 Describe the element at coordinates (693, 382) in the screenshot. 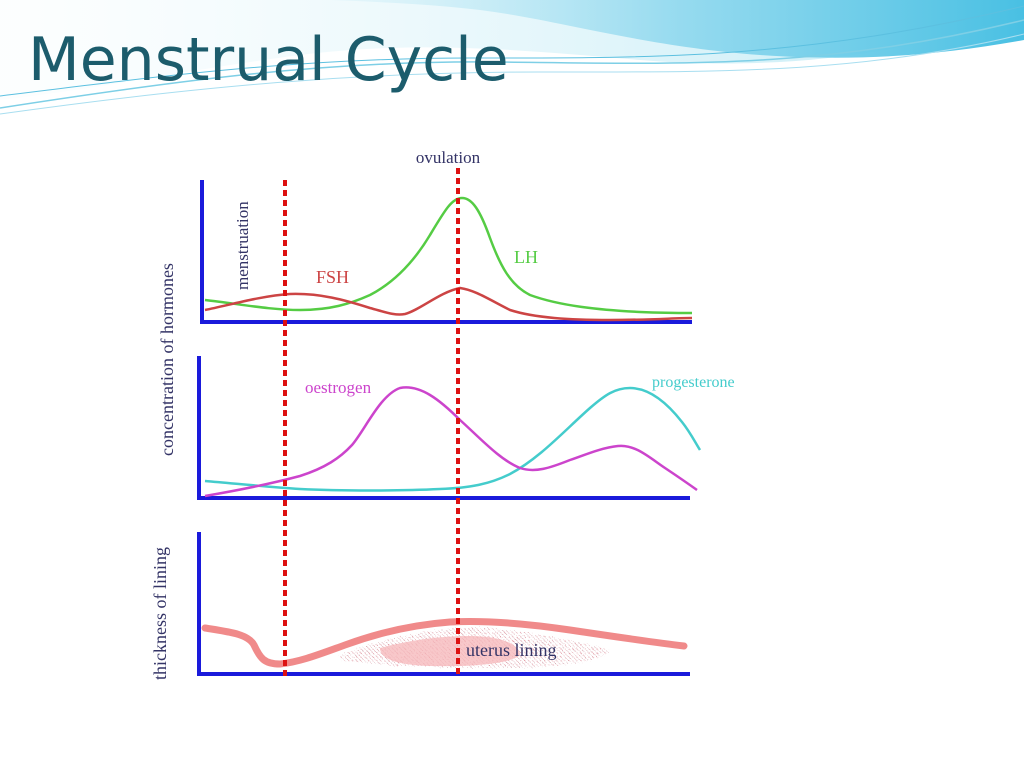

I see `progesterone-label: progesterone` at that location.